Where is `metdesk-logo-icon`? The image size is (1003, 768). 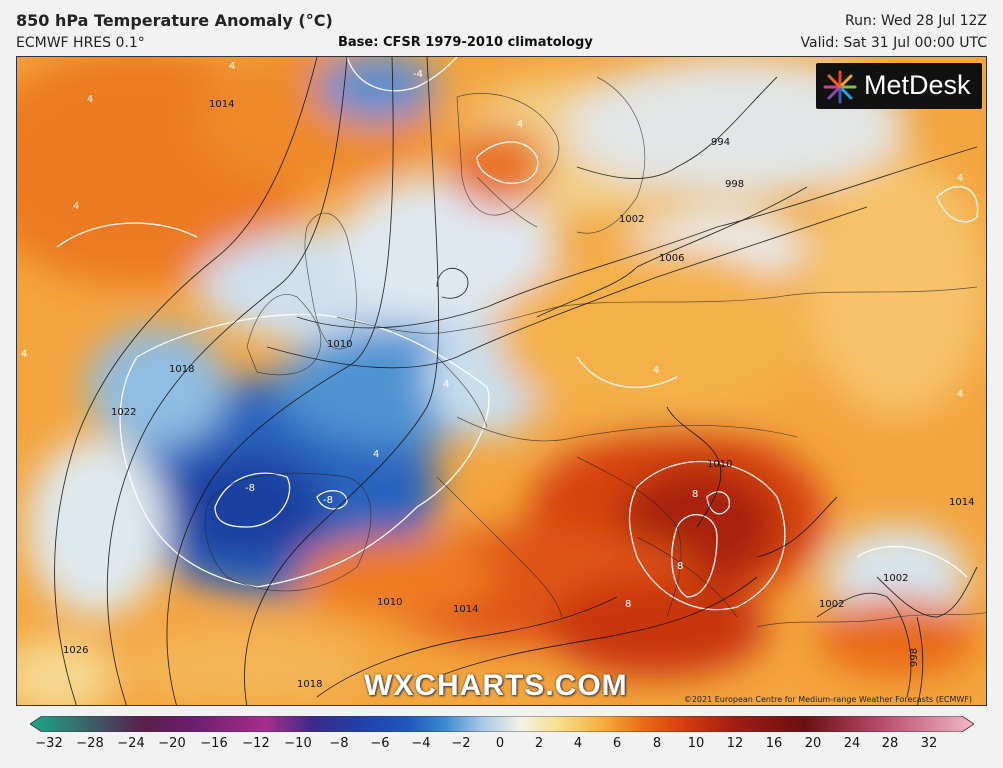 metdesk-logo-icon is located at coordinates (840, 87).